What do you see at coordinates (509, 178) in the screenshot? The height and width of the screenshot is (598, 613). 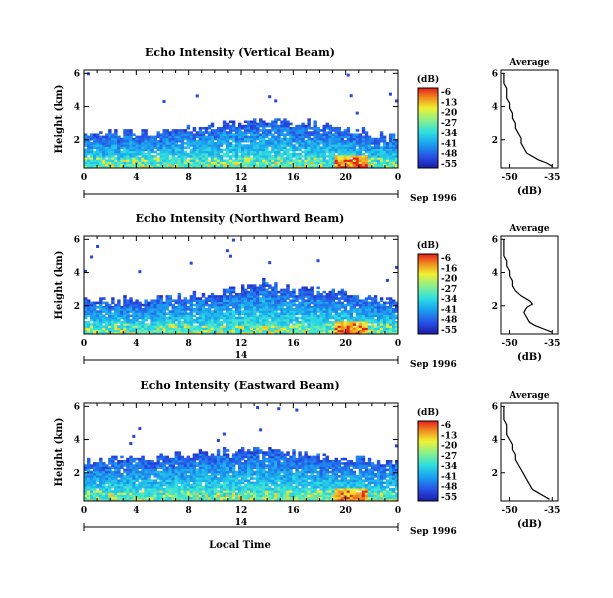 I see `profile-x-tick-label: -50` at bounding box center [509, 178].